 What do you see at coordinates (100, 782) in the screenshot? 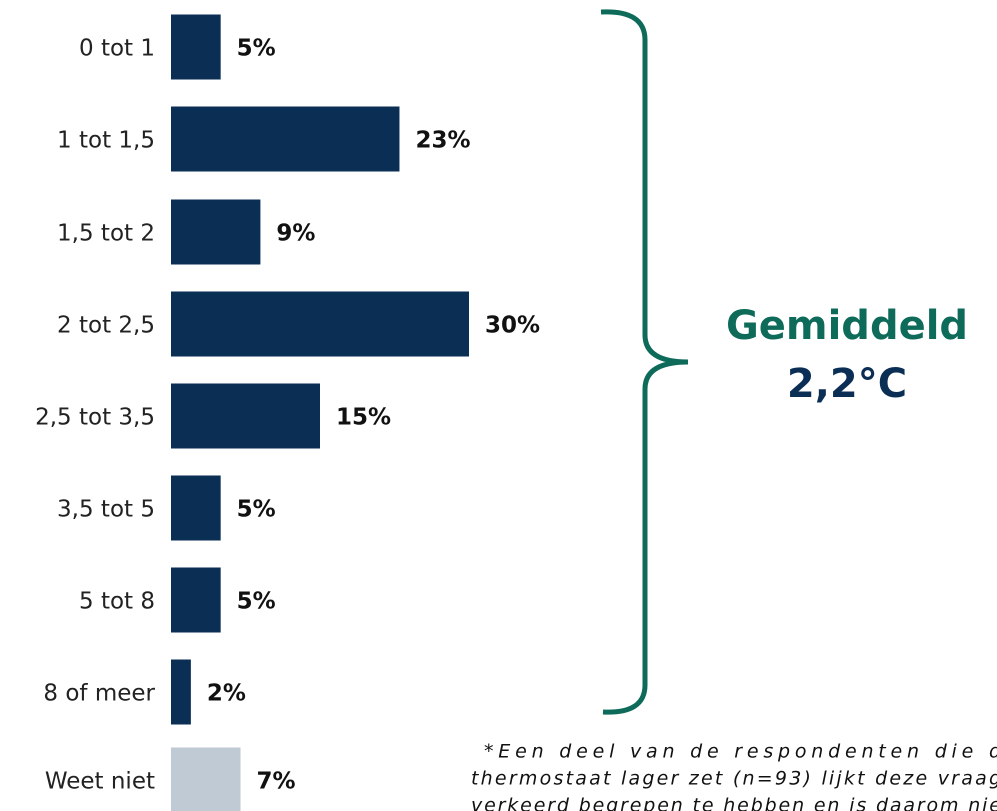
I see `category-label: Weet niet` at bounding box center [100, 782].